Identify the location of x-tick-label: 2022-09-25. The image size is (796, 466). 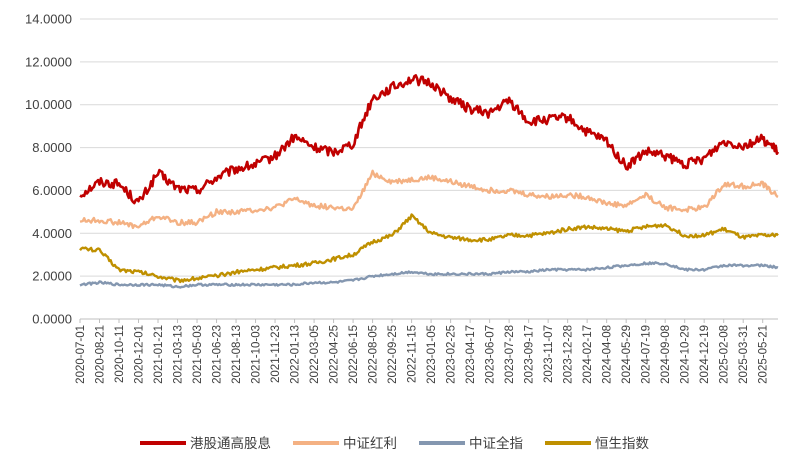
(393, 354).